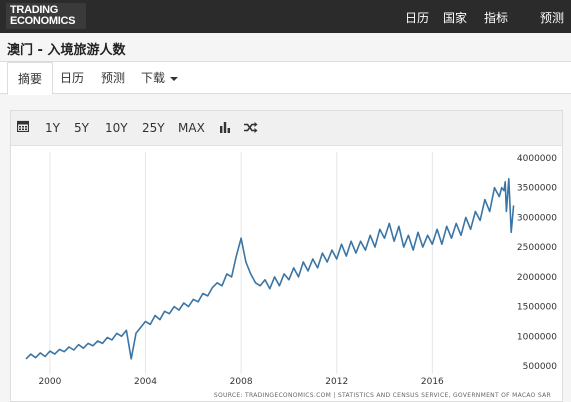 This screenshot has width=571, height=402. What do you see at coordinates (285, 16) in the screenshot?
I see `top-navigation-bar: TRADING ECONOMICS 日历 国家 指标 预测` at bounding box center [285, 16].